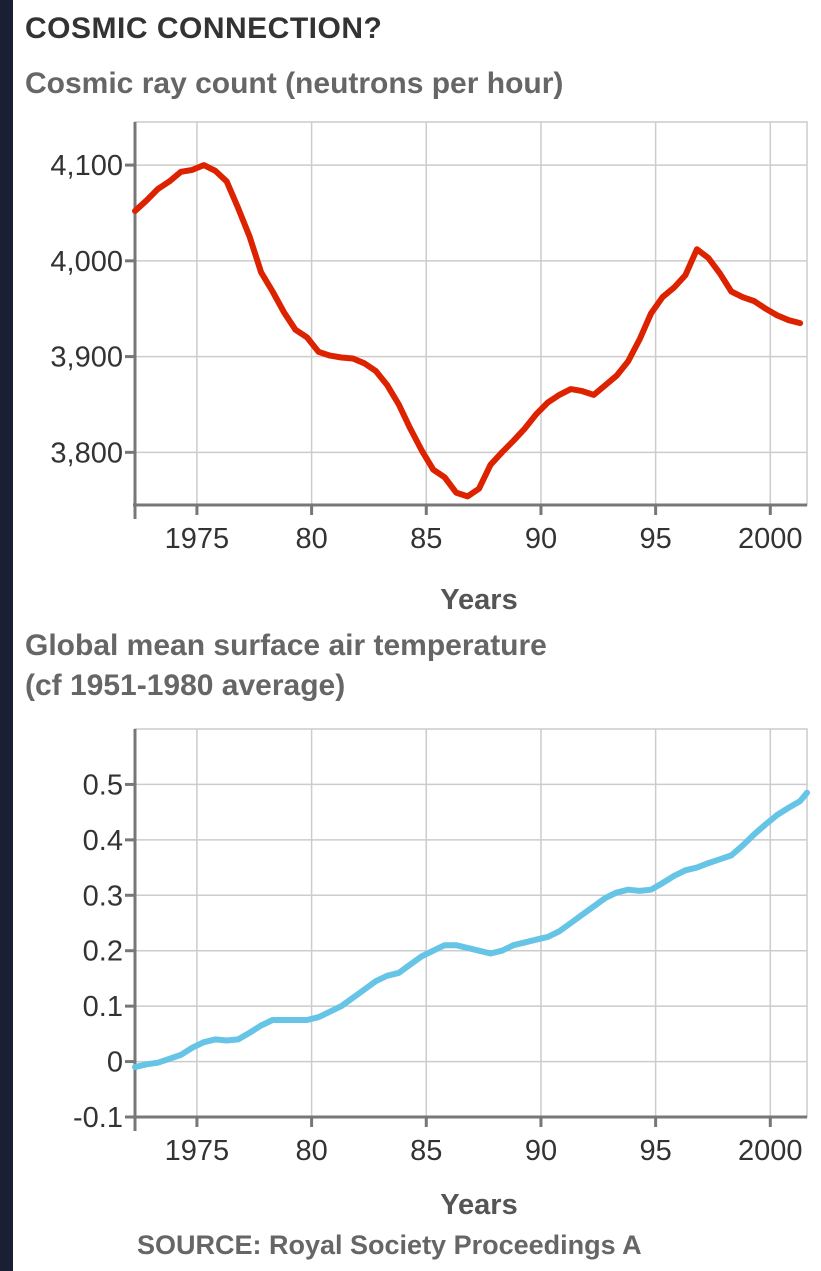 This screenshot has width=821, height=1271. What do you see at coordinates (541, 1151) in the screenshot?
I see `chart-2-x-tick-label: 90` at bounding box center [541, 1151].